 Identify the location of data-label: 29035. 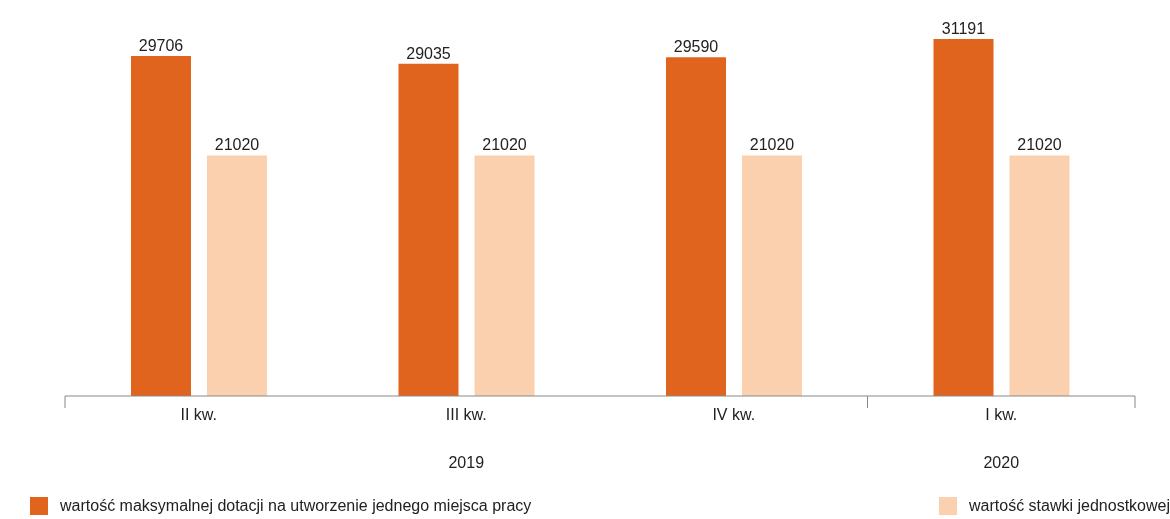
(428, 53).